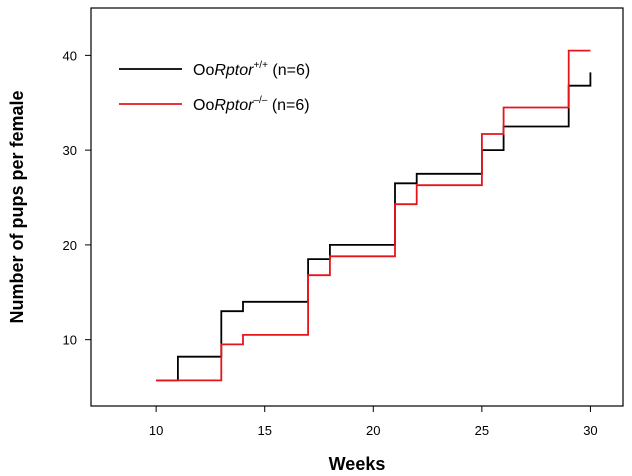  I want to click on y-axis-title: Number of pups per female, so click(17, 206).